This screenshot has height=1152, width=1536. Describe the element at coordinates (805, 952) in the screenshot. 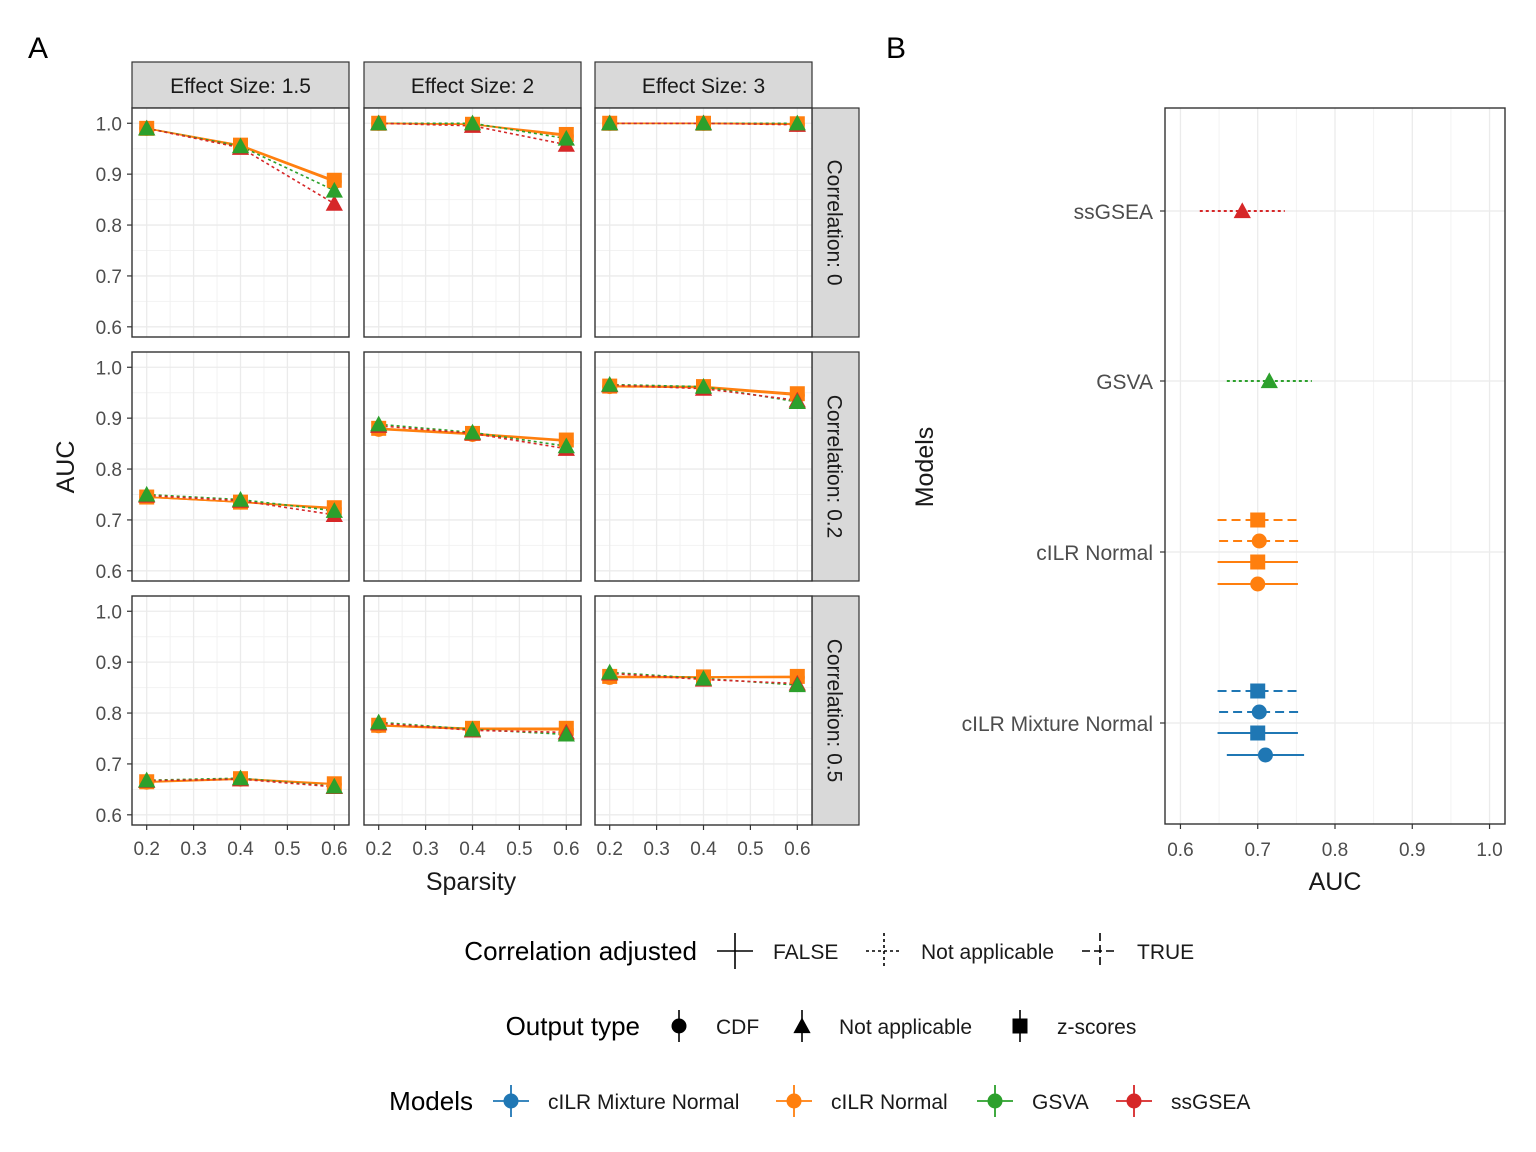

I see `legend-label: FALSE` at that location.